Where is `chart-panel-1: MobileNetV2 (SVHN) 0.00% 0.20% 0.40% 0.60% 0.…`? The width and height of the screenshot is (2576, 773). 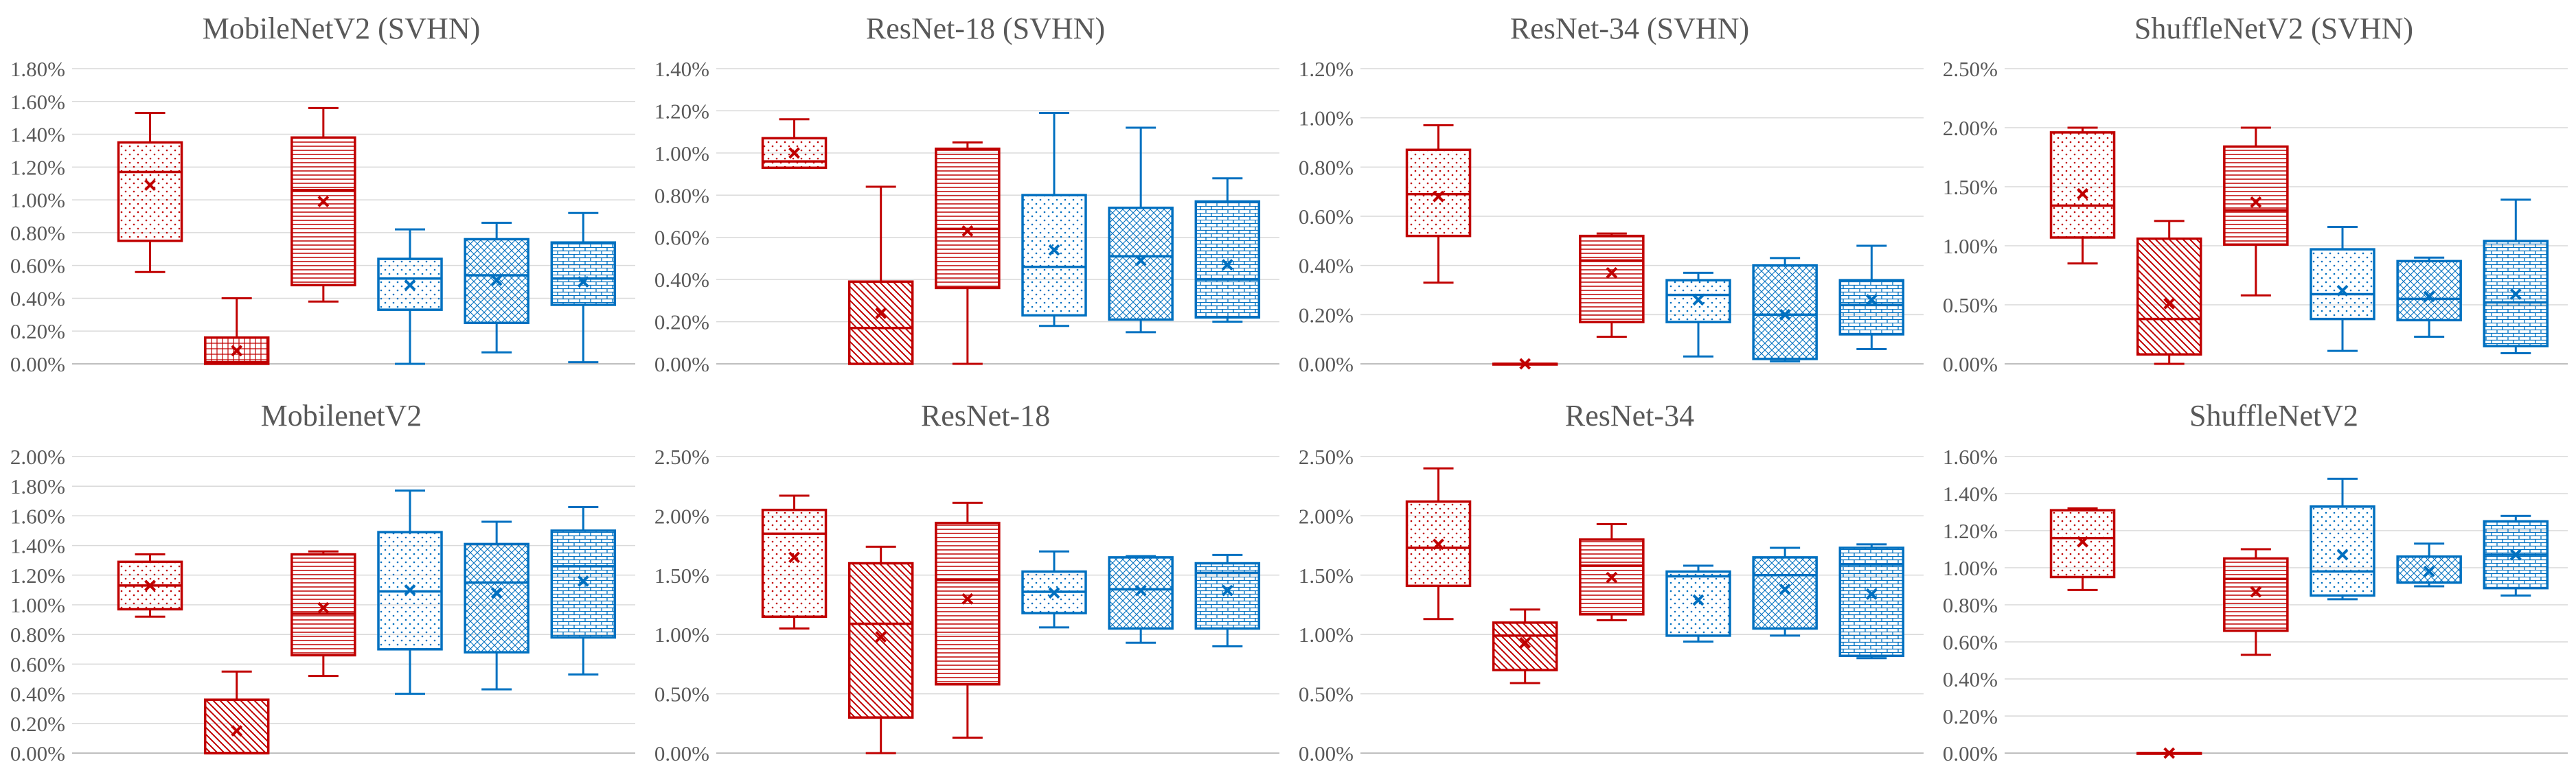
chart-panel-1: MobileNetV2 (SVHN) 0.00% 0.20% 0.40% 0.60% 0.… is located at coordinates (322, 194).